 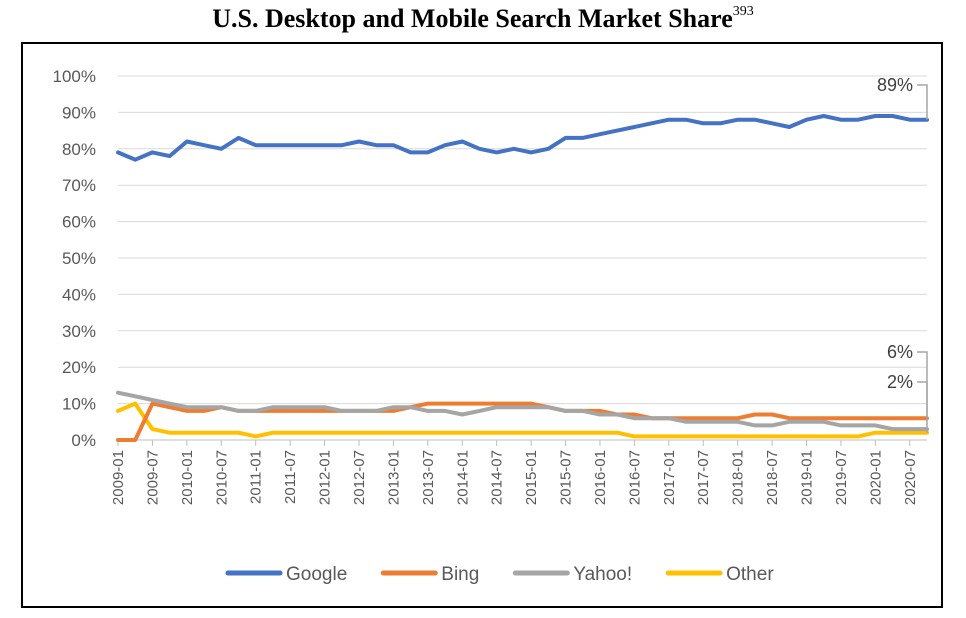 I want to click on y-tick-label: 40%, so click(x=79, y=294).